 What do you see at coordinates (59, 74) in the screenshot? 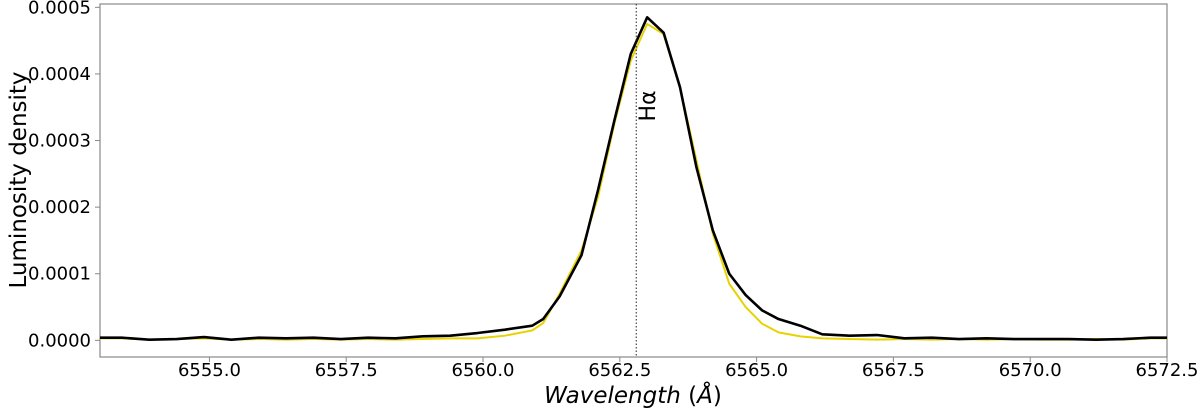
I see `y-tick-label: 0.0004` at bounding box center [59, 74].